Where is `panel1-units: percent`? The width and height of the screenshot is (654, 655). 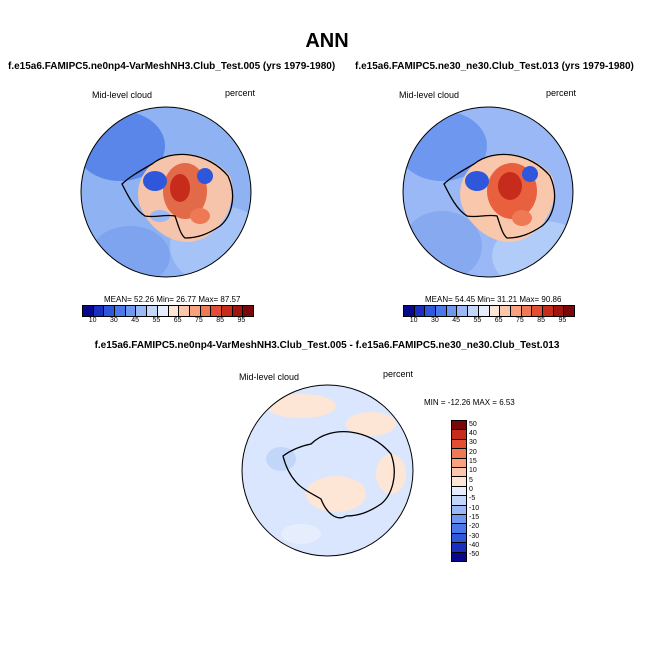
panel1-units: percent is located at coordinates (240, 93).